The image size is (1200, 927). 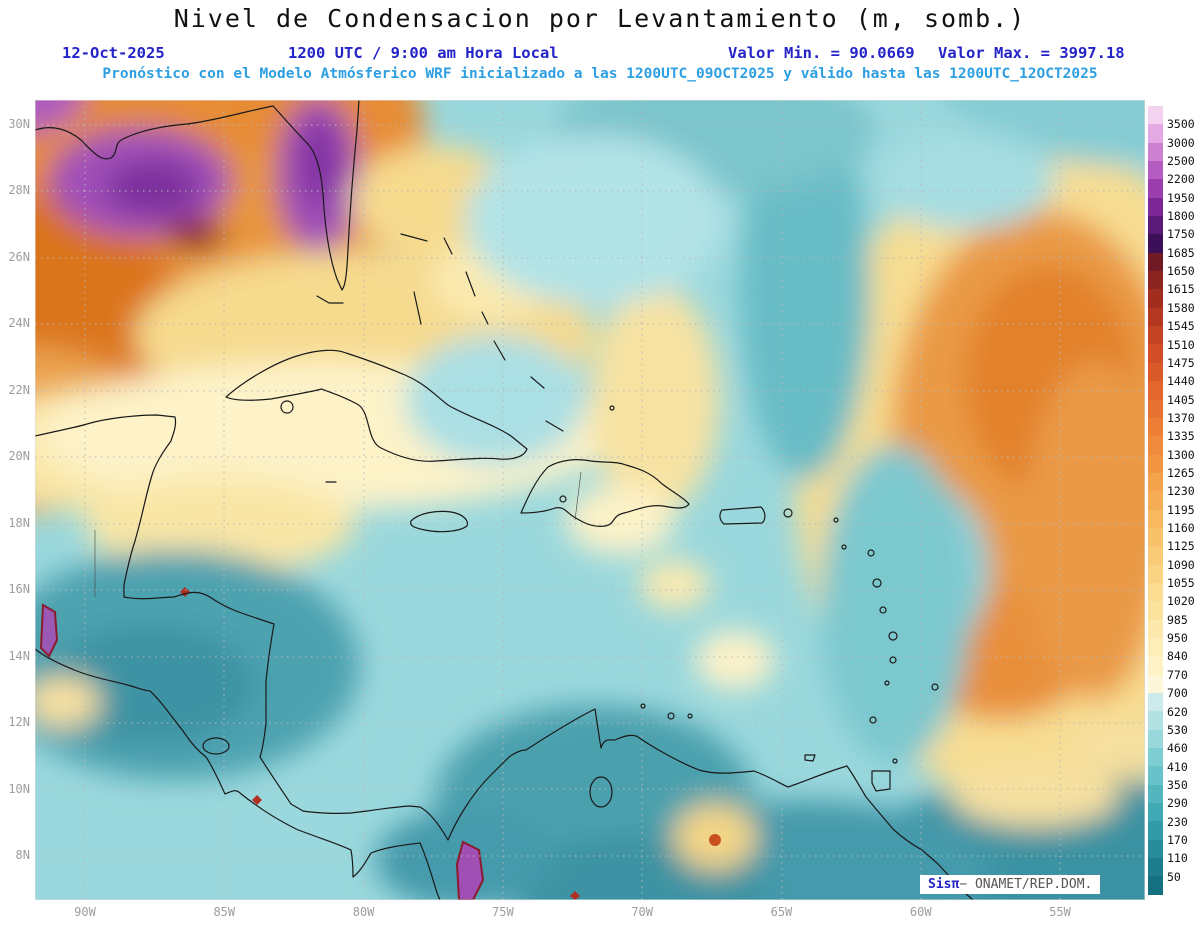 What do you see at coordinates (19, 655) in the screenshot?
I see `lat-tick-14N: 14N` at bounding box center [19, 655].